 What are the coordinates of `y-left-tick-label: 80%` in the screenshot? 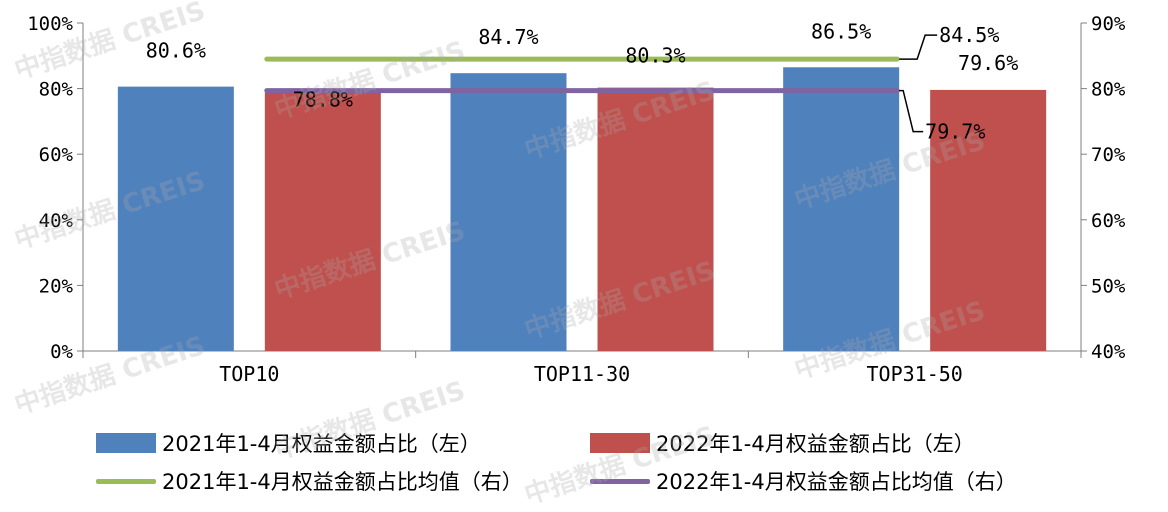 It's located at (56, 90).